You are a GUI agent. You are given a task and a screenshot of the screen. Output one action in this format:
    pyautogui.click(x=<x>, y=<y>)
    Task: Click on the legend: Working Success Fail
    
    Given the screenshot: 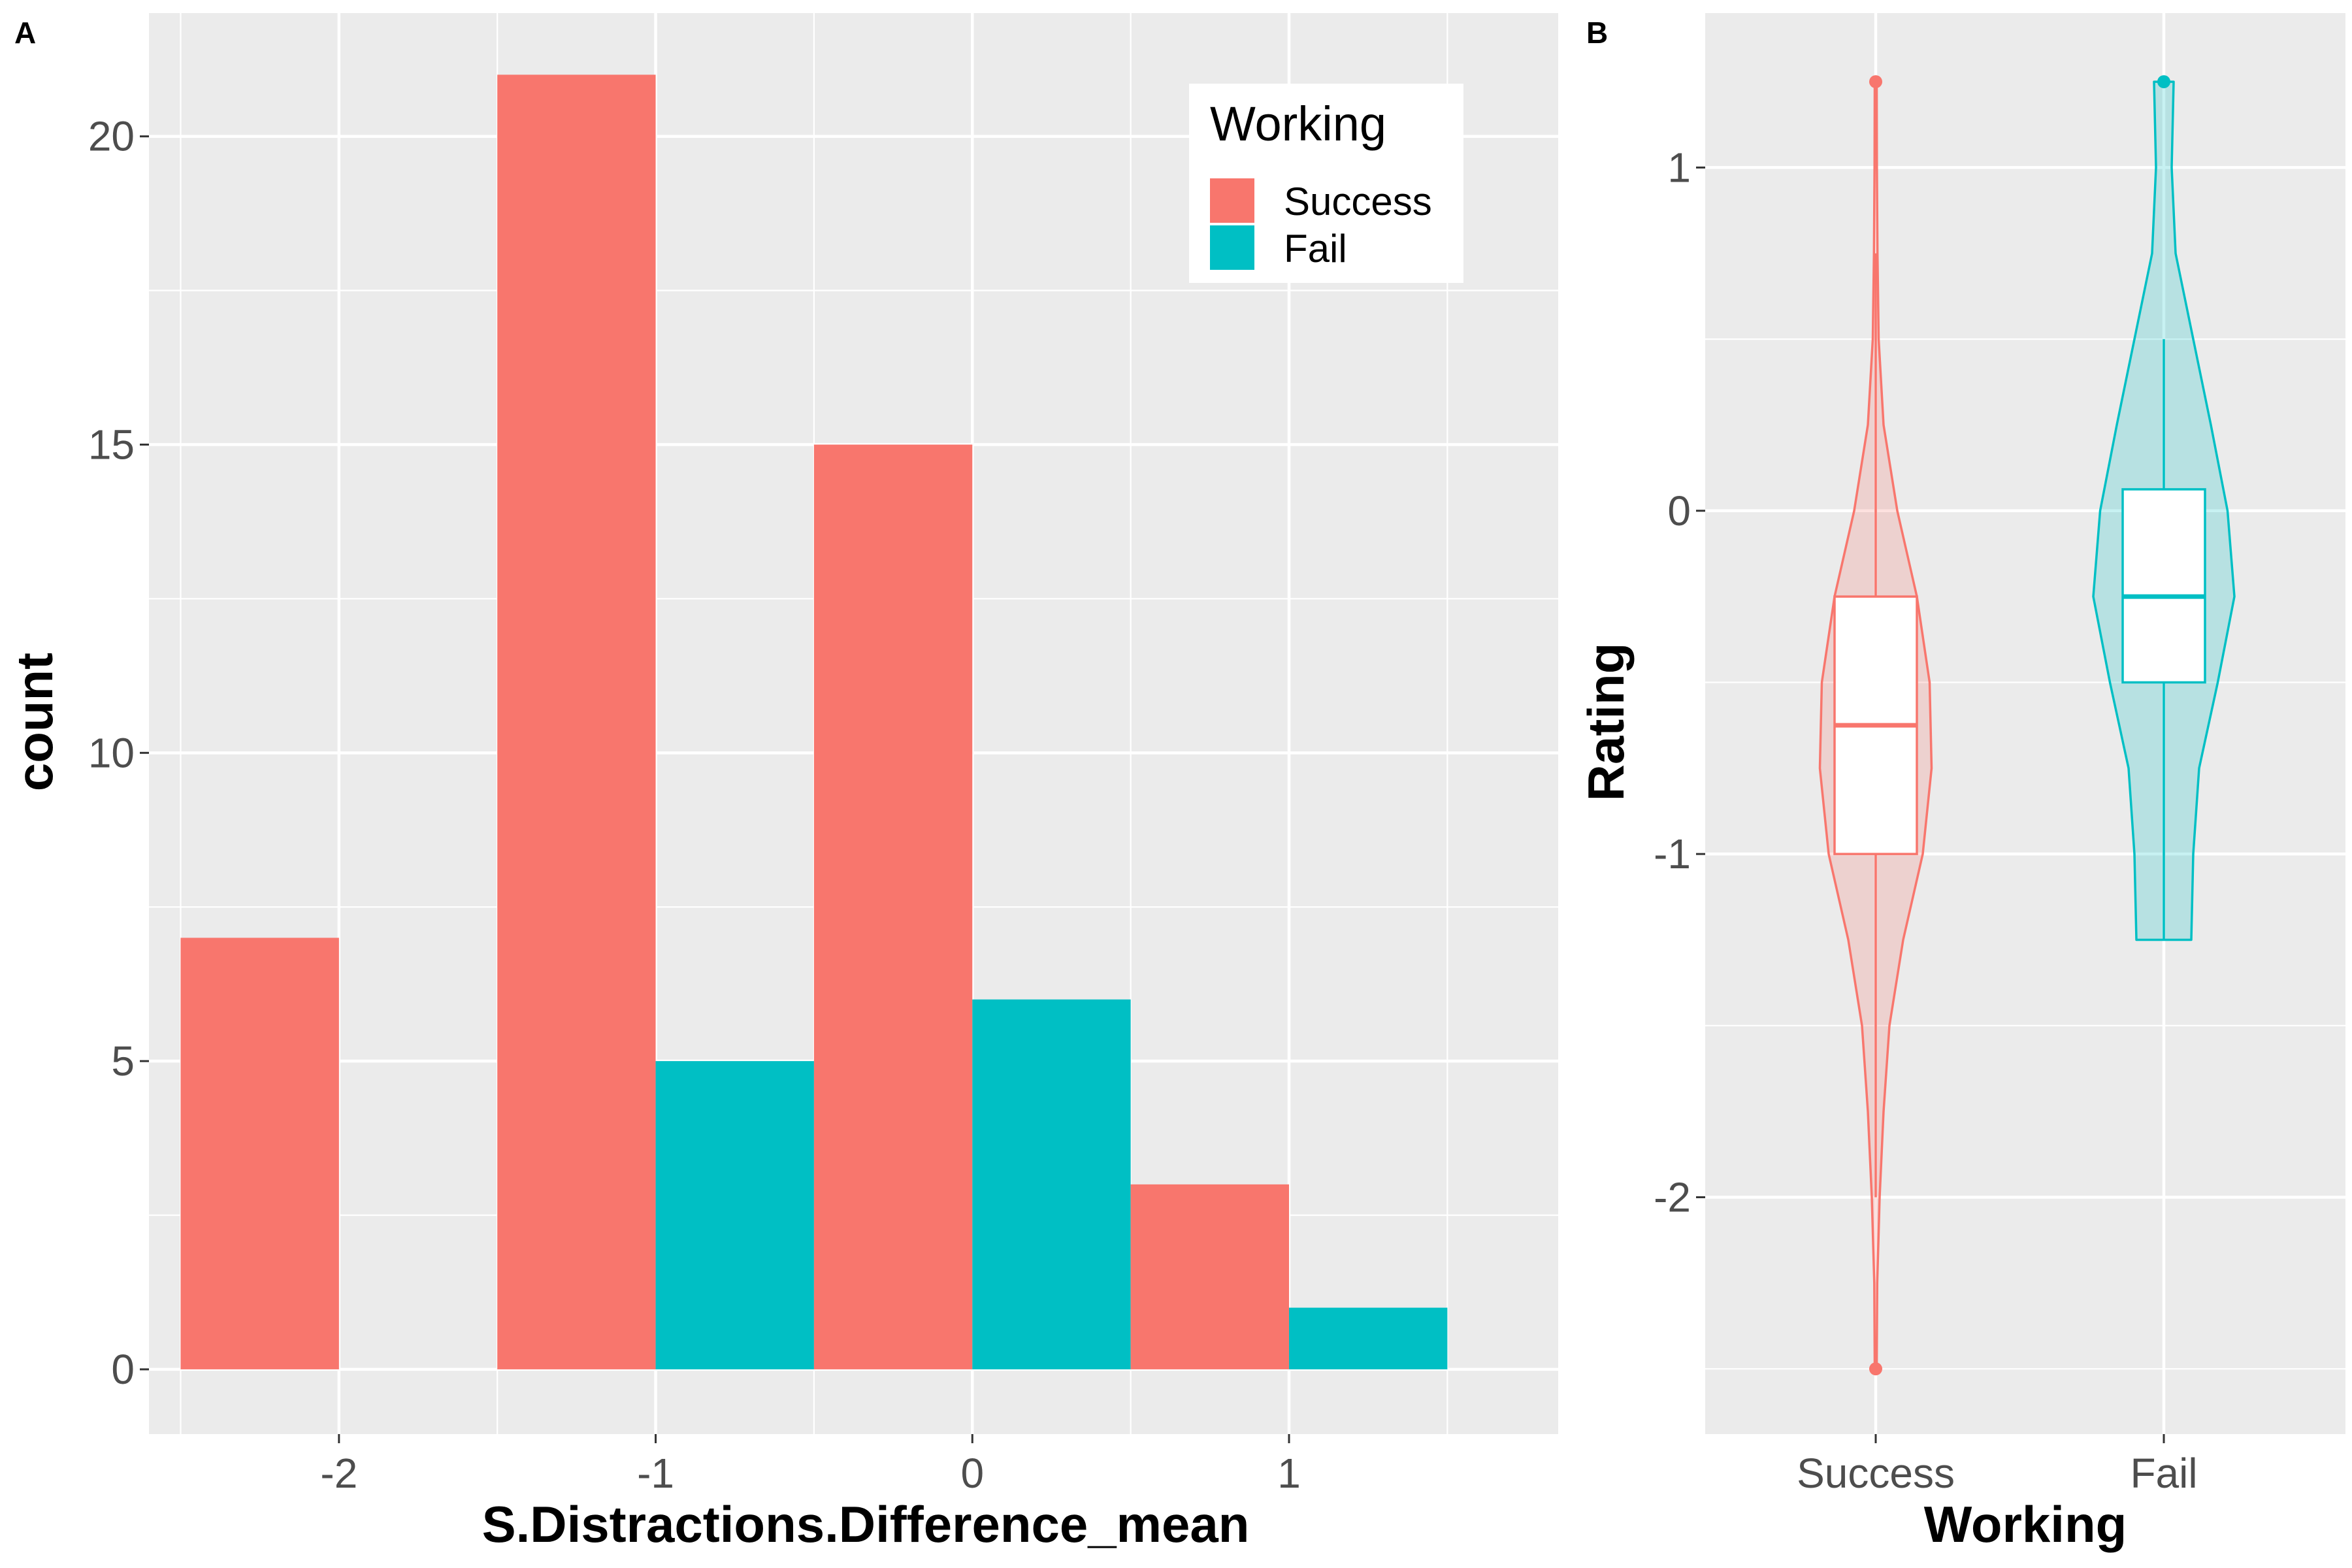 What is the action you would take?
    pyautogui.click(x=1326, y=183)
    